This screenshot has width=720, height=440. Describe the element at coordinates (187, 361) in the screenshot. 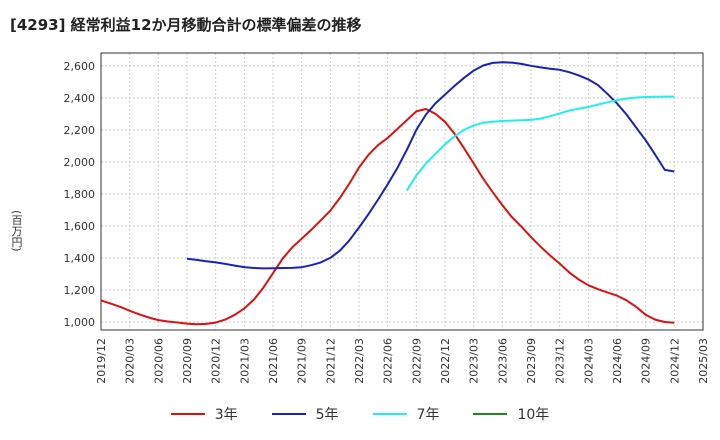

I see `x-tick-label: 2020/09` at that location.